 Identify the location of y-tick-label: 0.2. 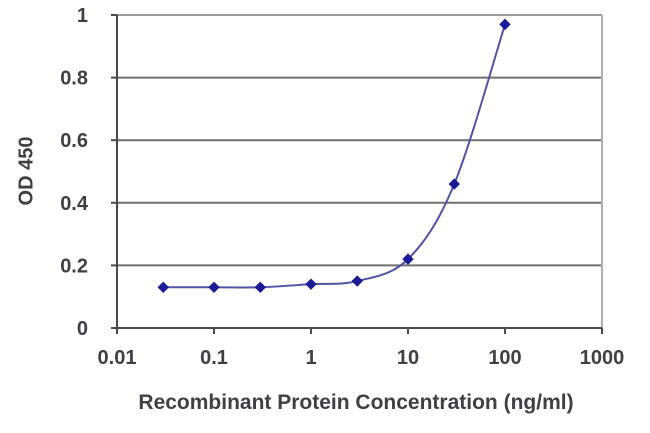
(74, 266).